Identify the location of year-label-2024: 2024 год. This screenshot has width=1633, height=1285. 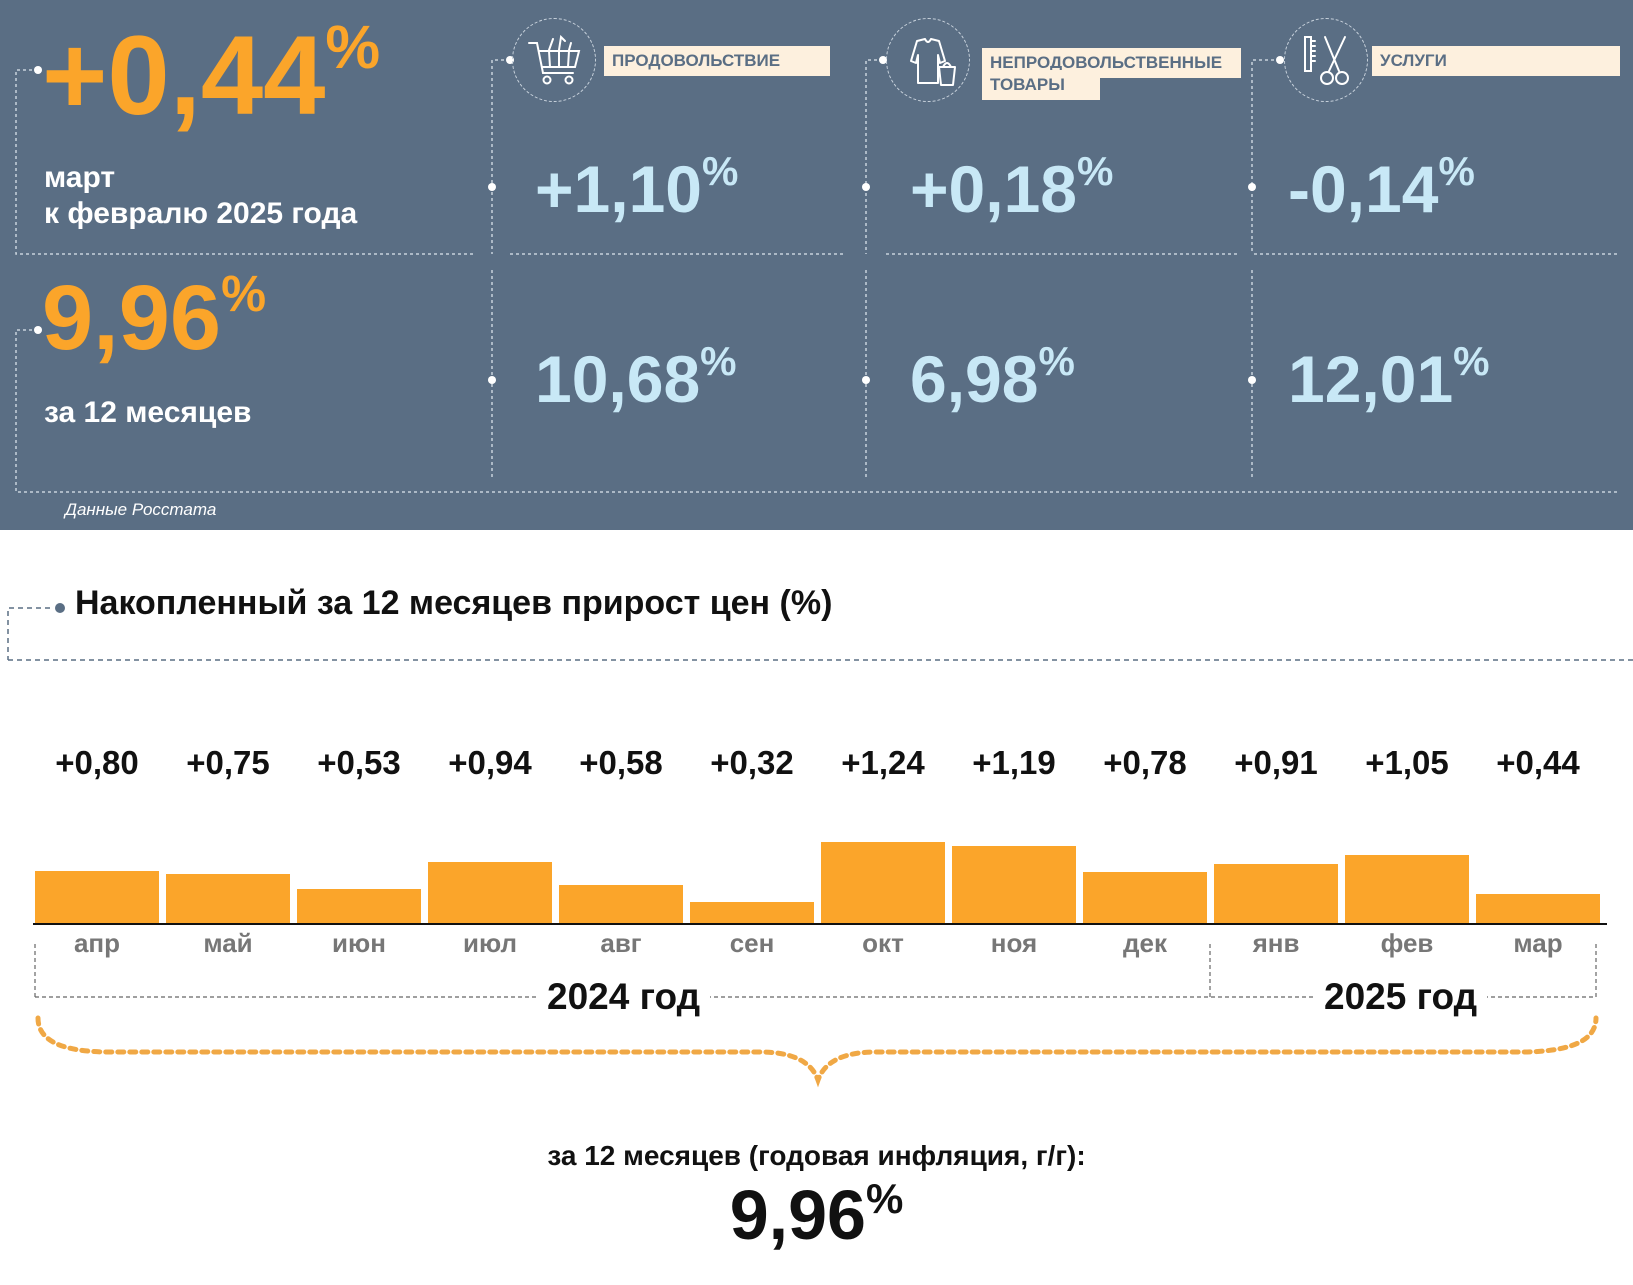
(624, 997).